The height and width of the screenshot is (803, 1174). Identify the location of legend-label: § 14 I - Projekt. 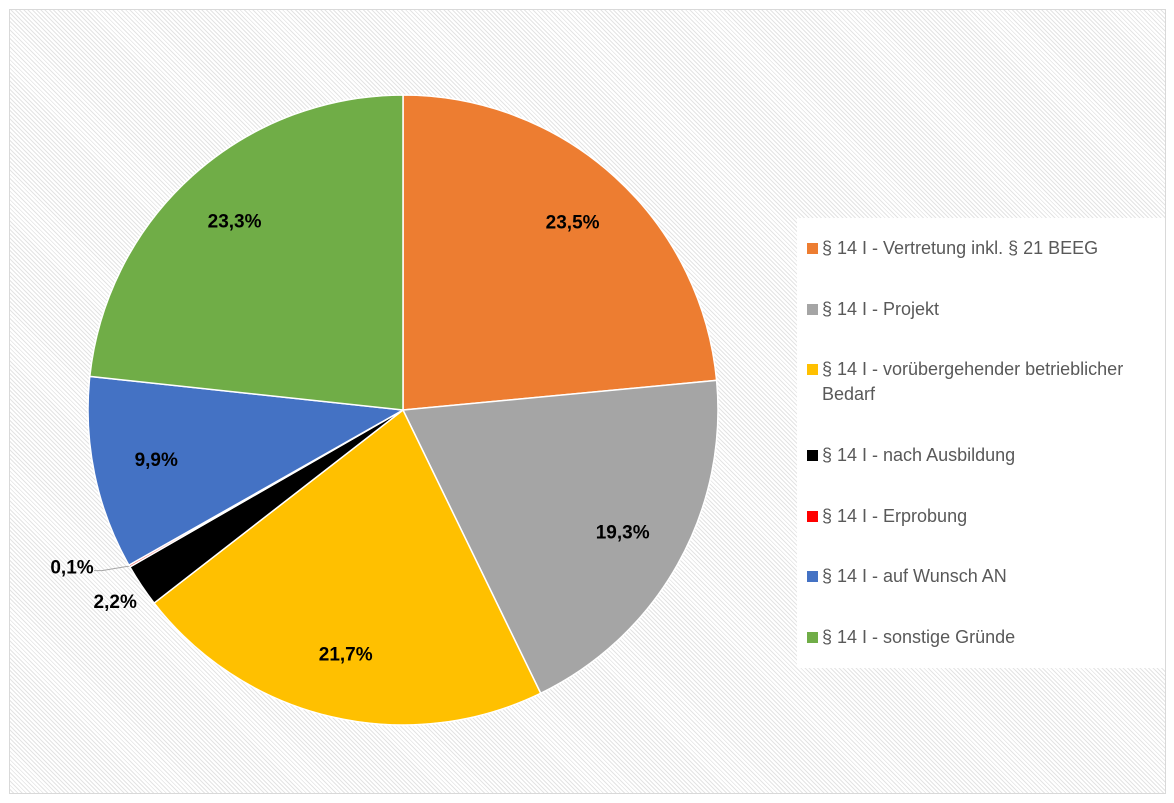
(881, 308).